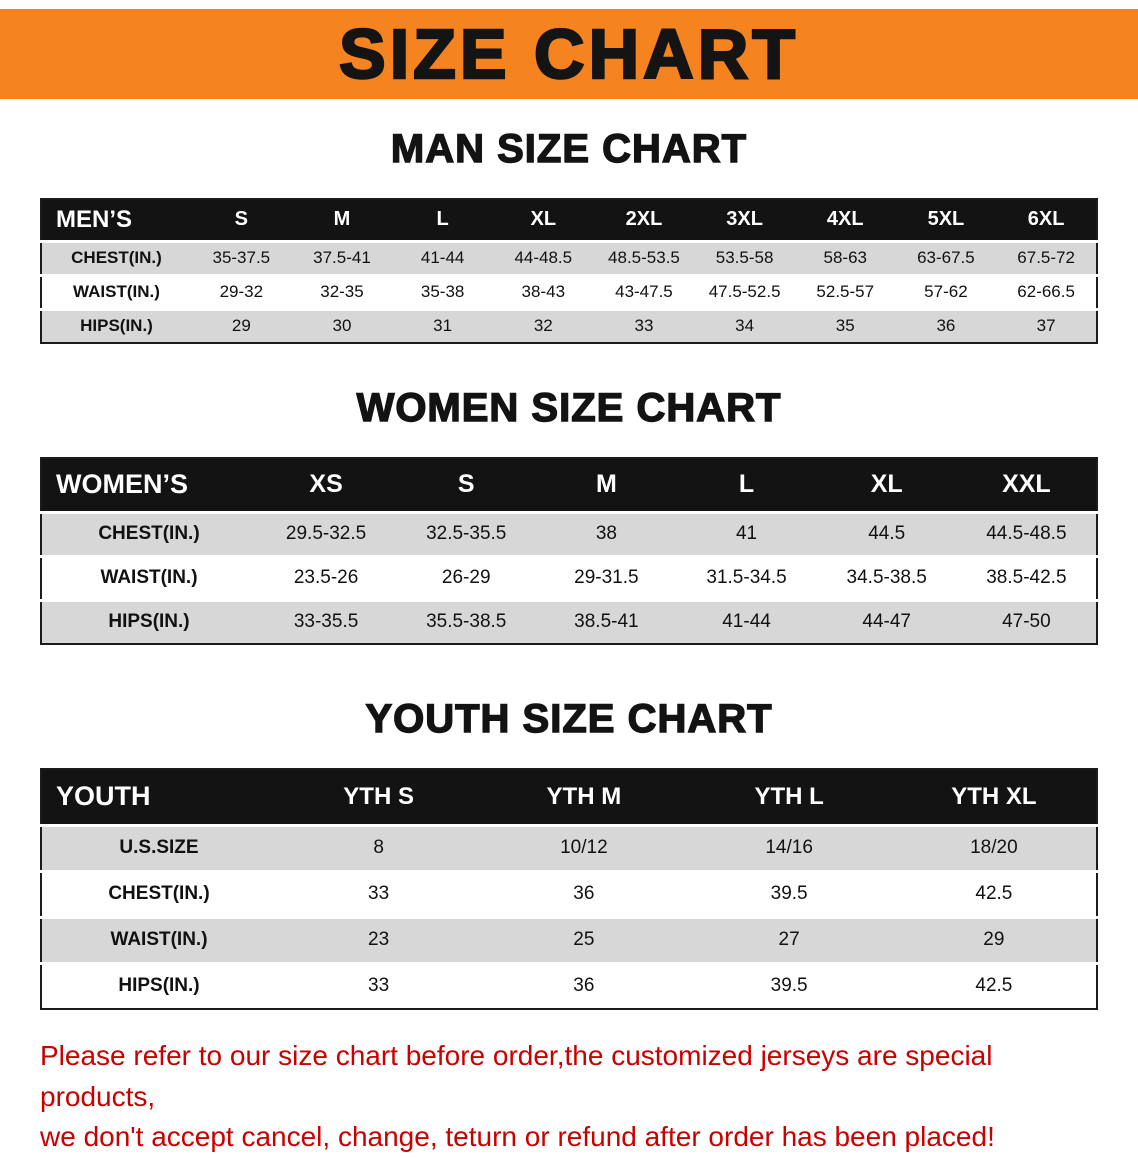 Image resolution: width=1138 pixels, height=1158 pixels. What do you see at coordinates (1046, 326) in the screenshot?
I see `table-cell: 37` at bounding box center [1046, 326].